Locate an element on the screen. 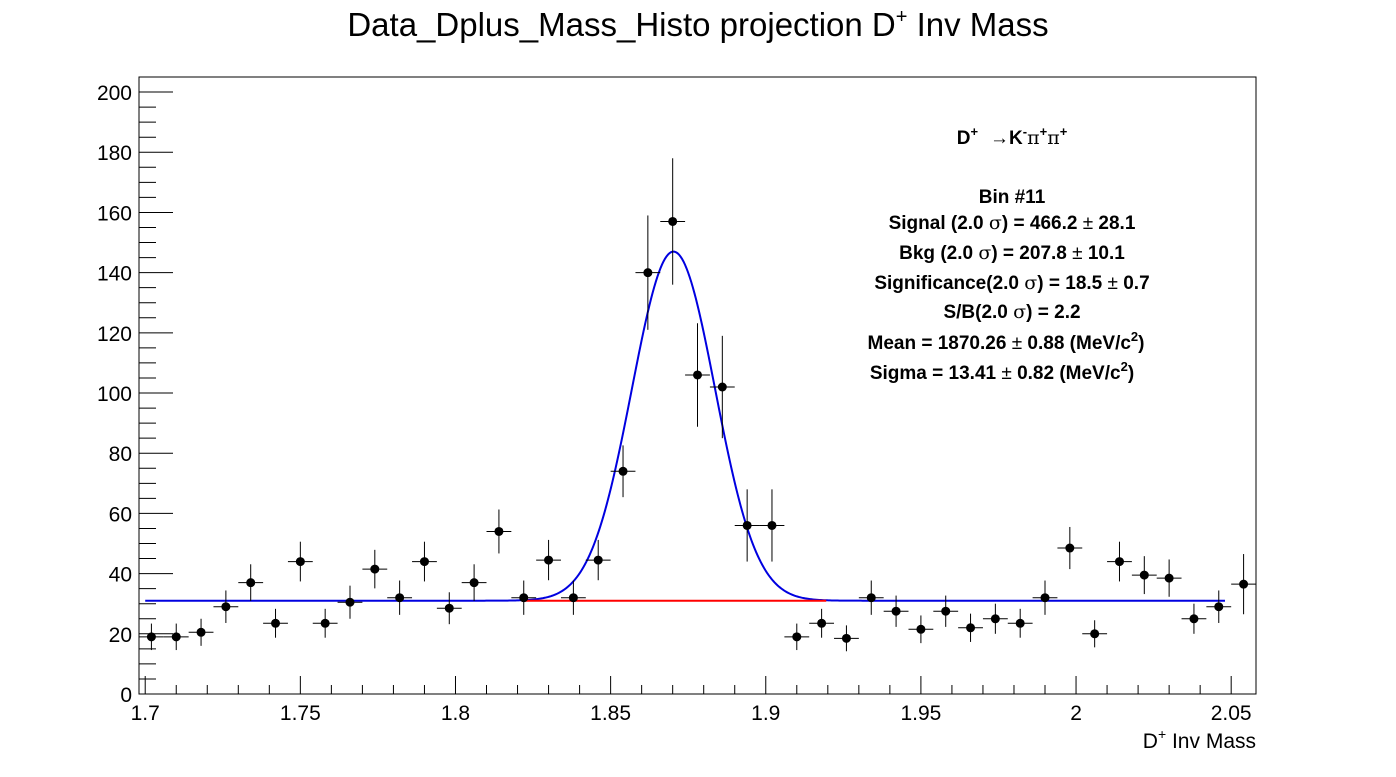 This screenshot has height=777, width=1396. y-tick-label: 180 is located at coordinates (114, 153).